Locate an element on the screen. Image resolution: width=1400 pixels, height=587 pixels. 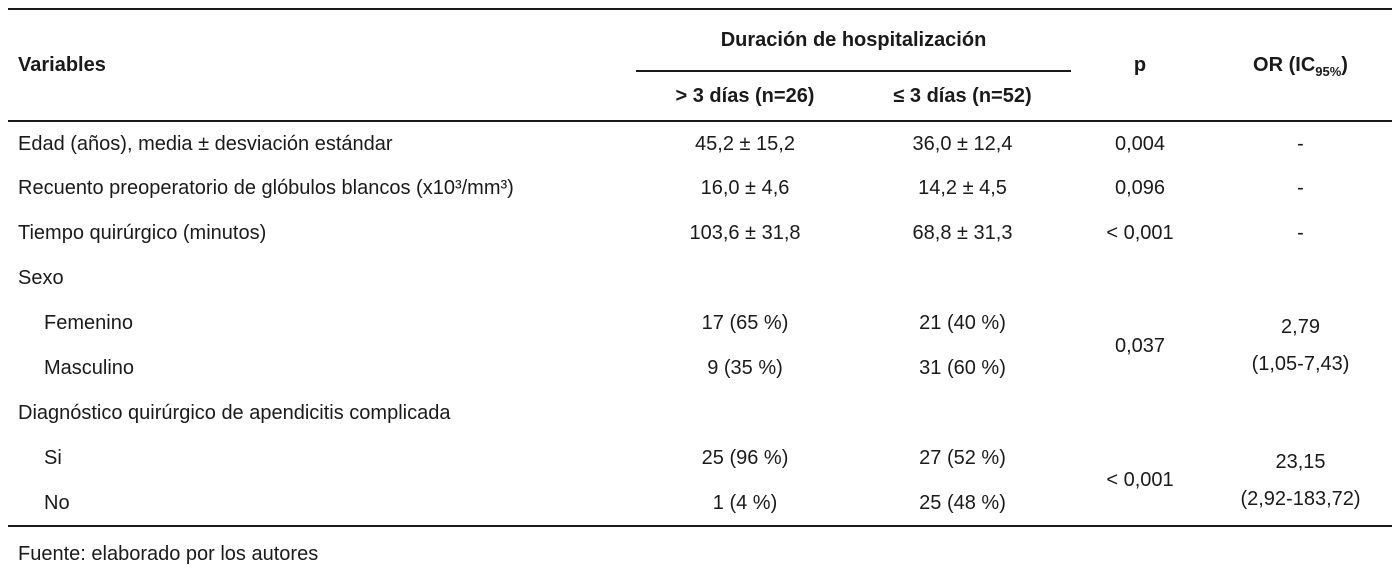
gt3-value: 9 (35 %) is located at coordinates (745, 368).